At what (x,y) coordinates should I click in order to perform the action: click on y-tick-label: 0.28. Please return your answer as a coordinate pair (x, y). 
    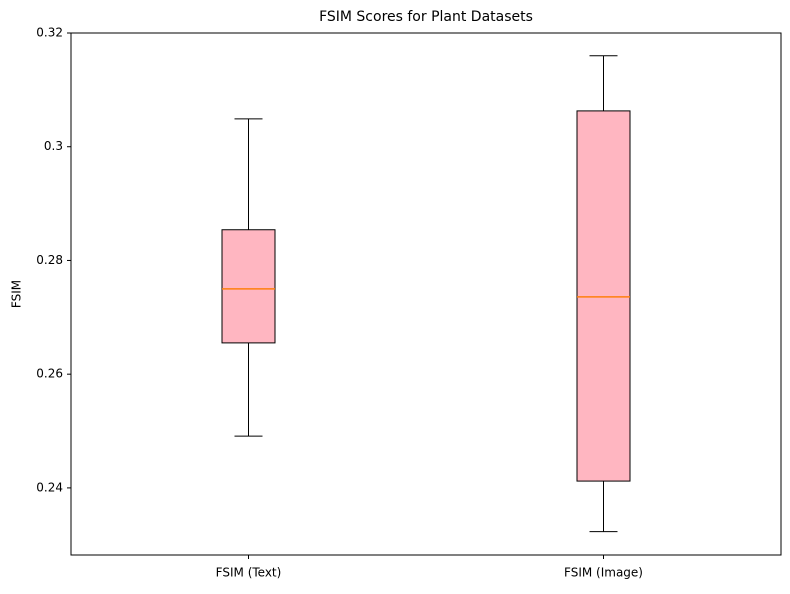
    Looking at the image, I should click on (49, 260).